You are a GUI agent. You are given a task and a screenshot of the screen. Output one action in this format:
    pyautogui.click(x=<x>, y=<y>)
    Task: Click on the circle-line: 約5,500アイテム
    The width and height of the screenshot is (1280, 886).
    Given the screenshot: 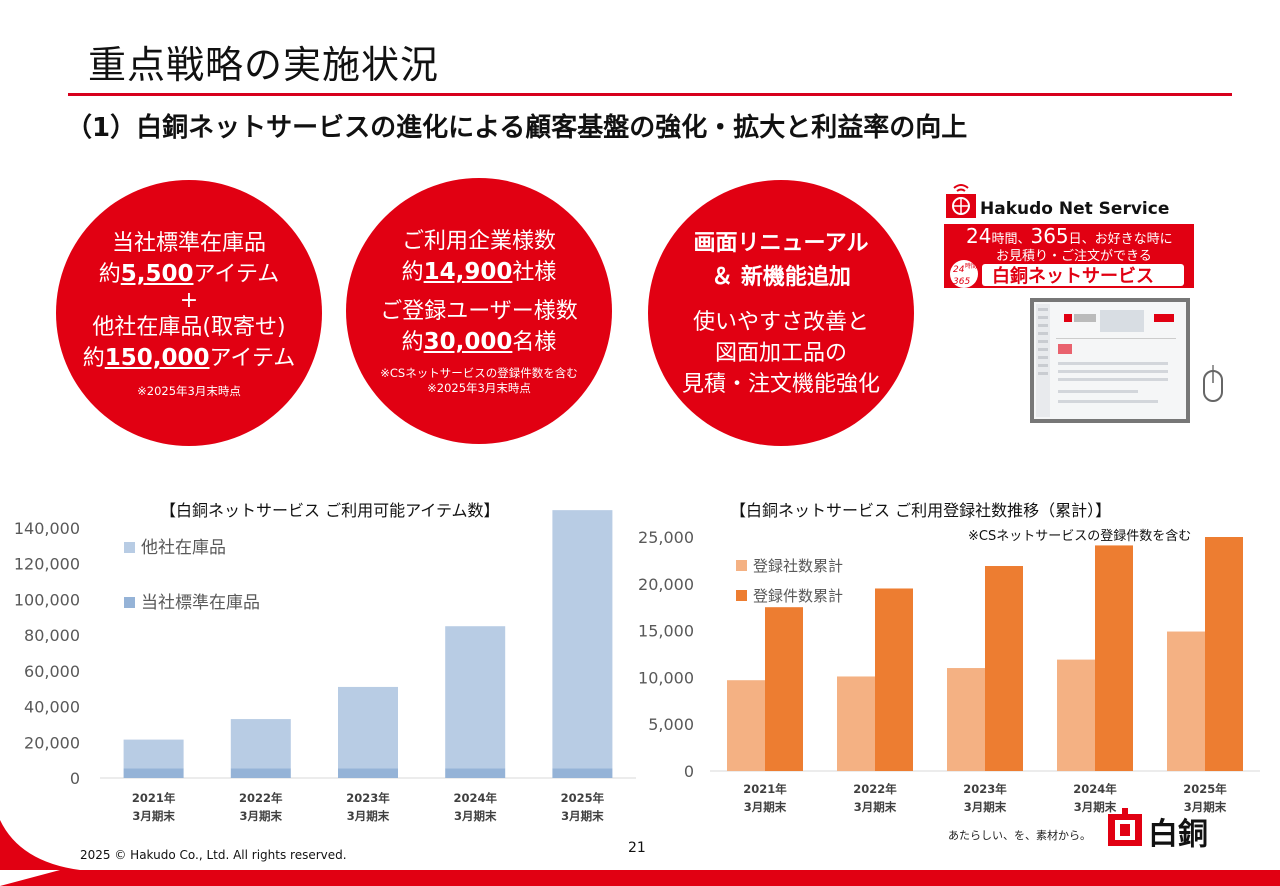 What is the action you would take?
    pyautogui.click(x=189, y=273)
    